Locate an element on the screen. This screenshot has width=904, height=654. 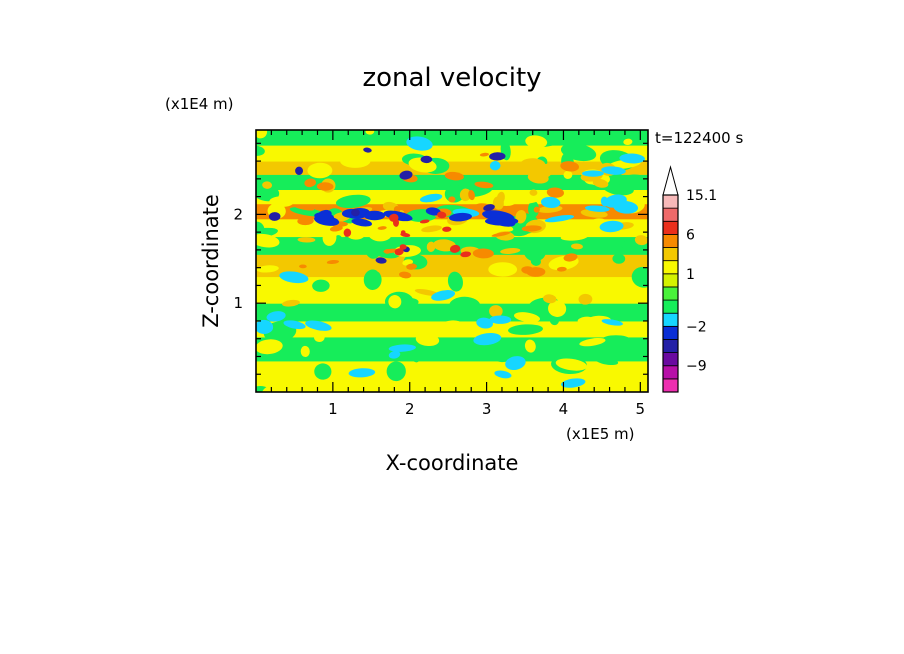
time-label: t=122400 s is located at coordinates (699, 138).